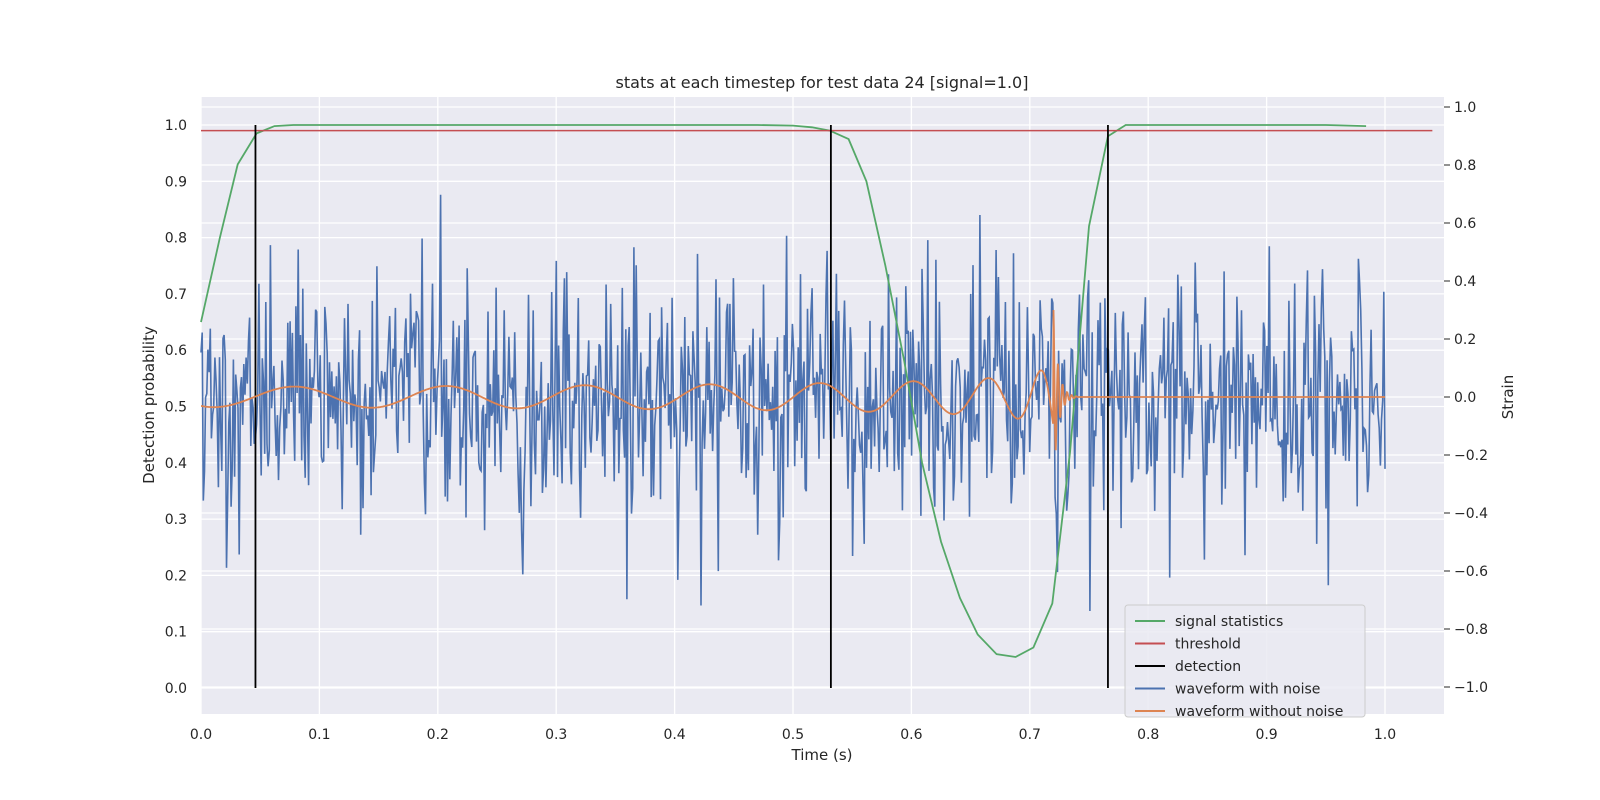  Describe the element at coordinates (1471, 688) in the screenshot. I see `y2-tick-label: −1.0` at that location.